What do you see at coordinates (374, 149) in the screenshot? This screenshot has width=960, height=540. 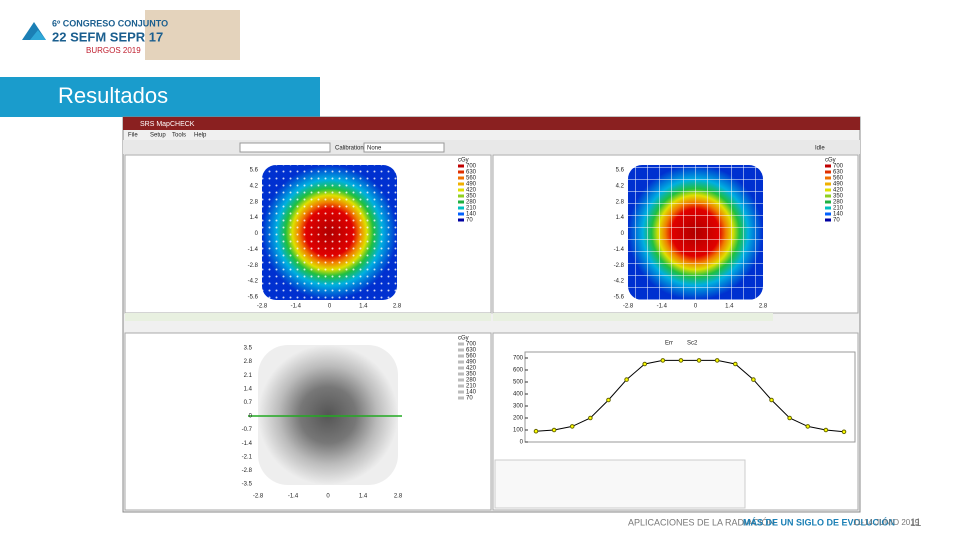 I see `calibration: None` at bounding box center [374, 149].